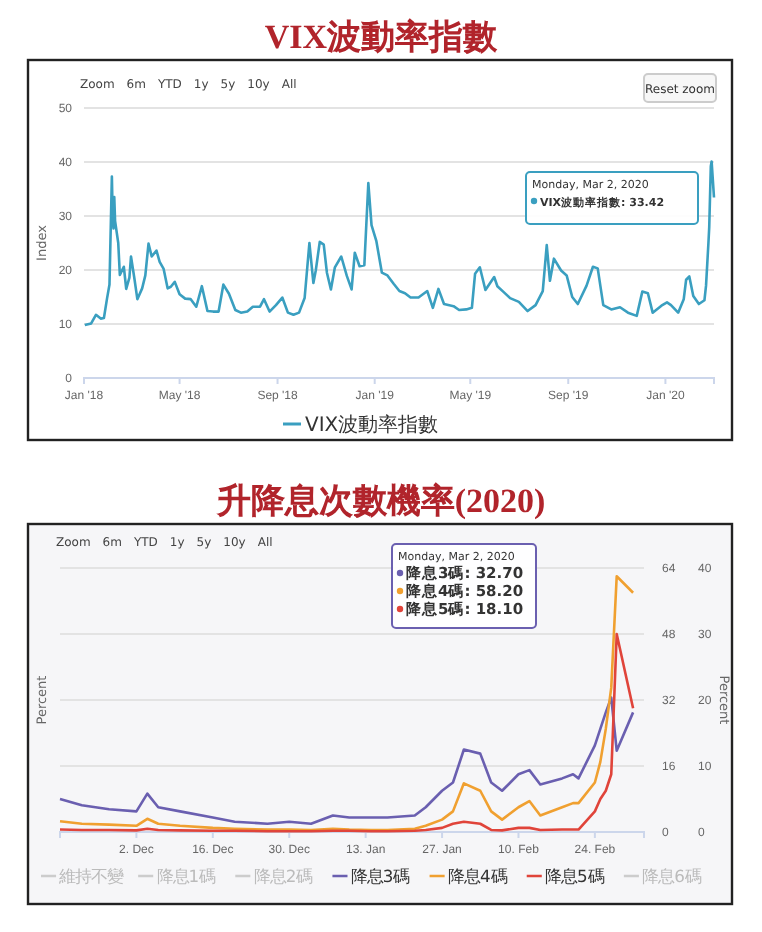 The width and height of the screenshot is (762, 932). I want to click on legend-label: VIX波動率指數, so click(372, 425).